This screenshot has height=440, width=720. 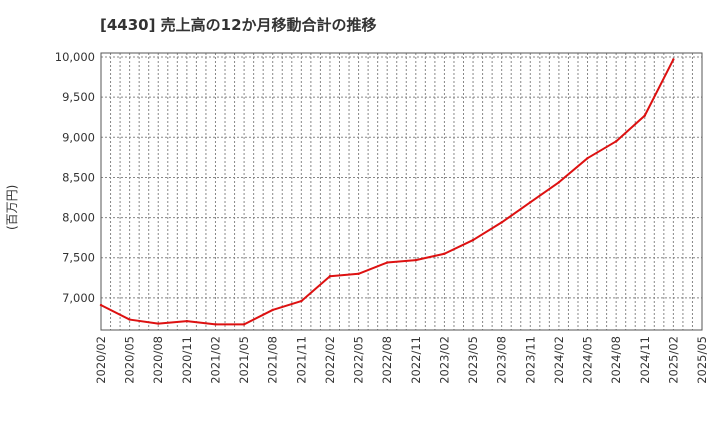 What do you see at coordinates (416, 360) in the screenshot?
I see `x-tick-label: 2022/11` at bounding box center [416, 360].